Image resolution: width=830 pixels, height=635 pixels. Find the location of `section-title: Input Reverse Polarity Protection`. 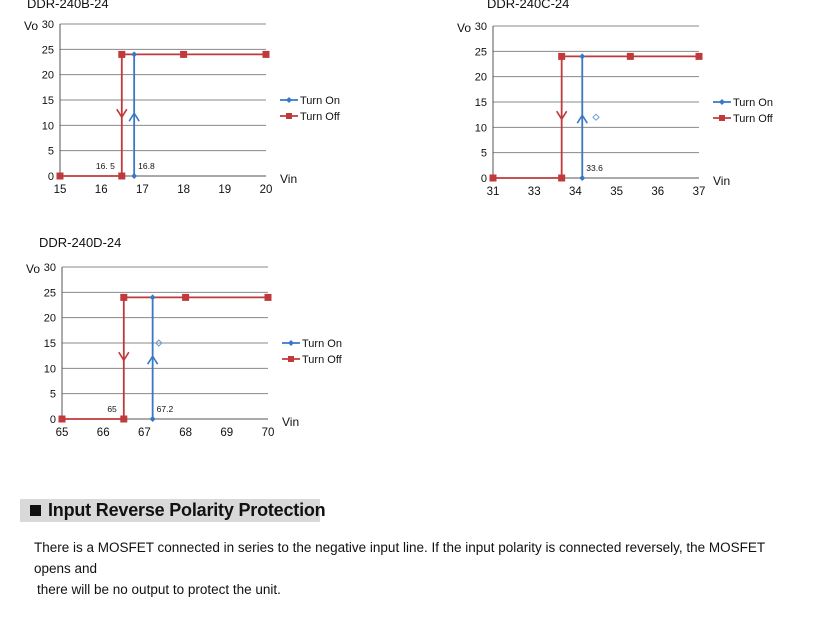

section-title: Input Reverse Polarity Protection is located at coordinates (187, 510).